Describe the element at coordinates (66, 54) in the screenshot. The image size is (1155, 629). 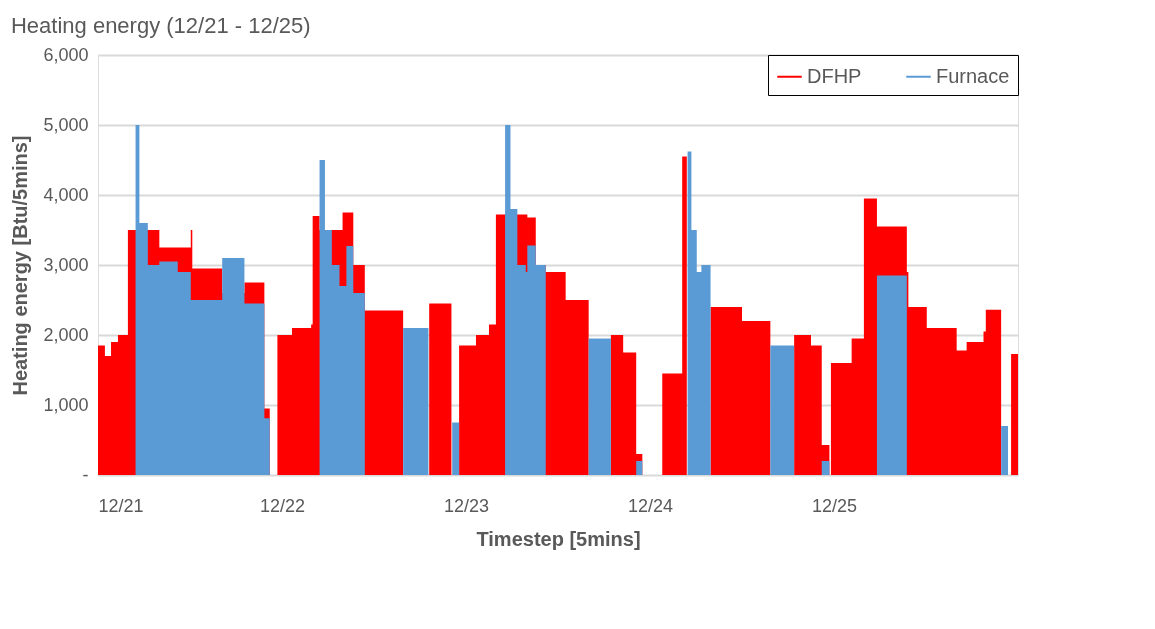
I see `y-tick-label: 6,000` at that location.